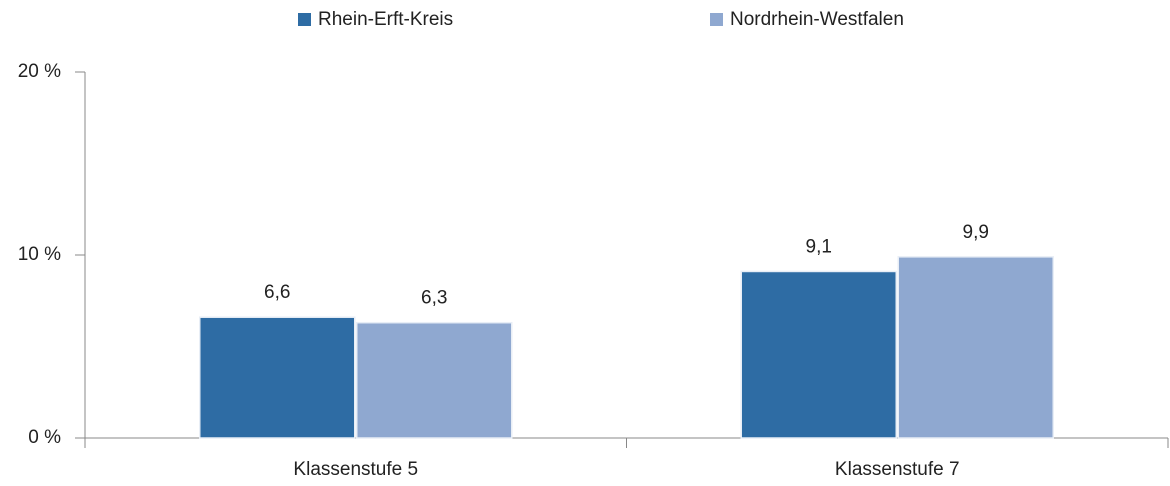  What do you see at coordinates (39, 71) in the screenshot?
I see `y-tick-label: 20 %` at bounding box center [39, 71].